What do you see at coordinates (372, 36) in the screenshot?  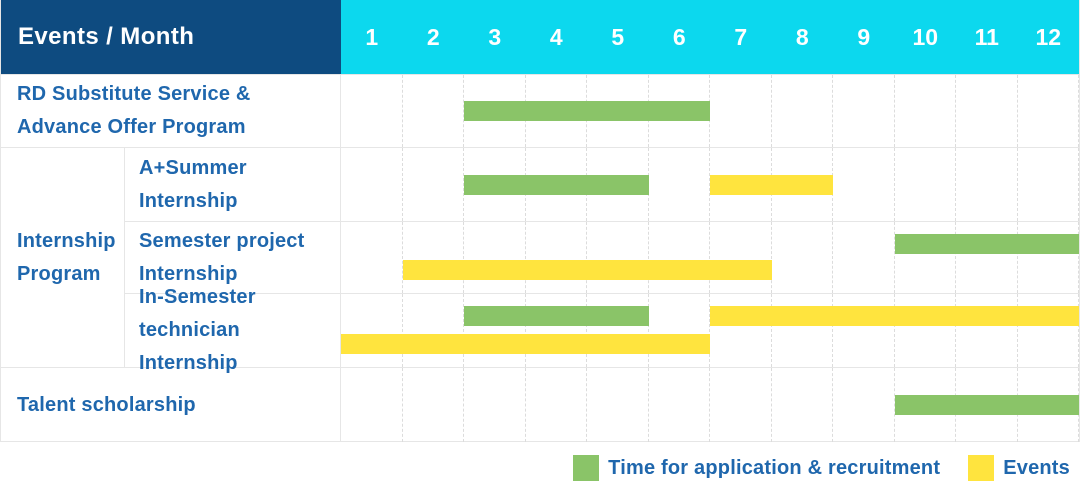 I see `month-header-1: 1` at bounding box center [372, 36].